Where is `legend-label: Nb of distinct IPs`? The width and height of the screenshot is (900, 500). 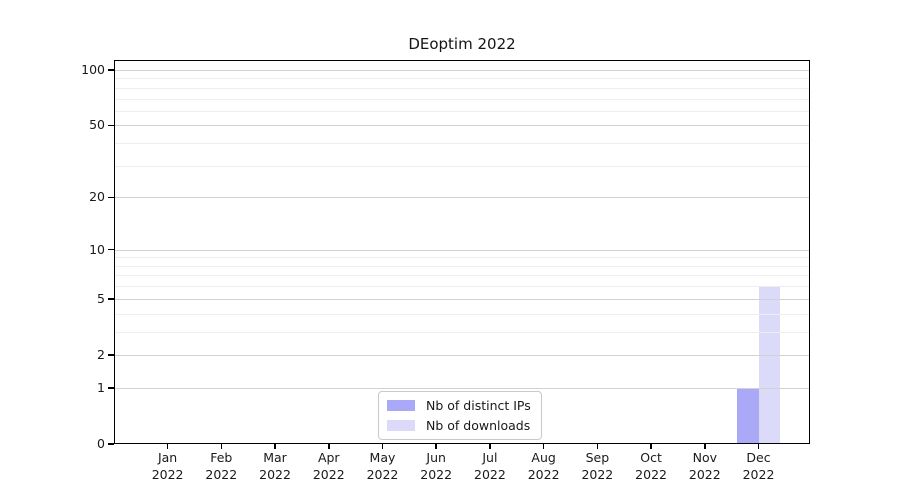
legend-label: Nb of distinct IPs is located at coordinates (478, 405).